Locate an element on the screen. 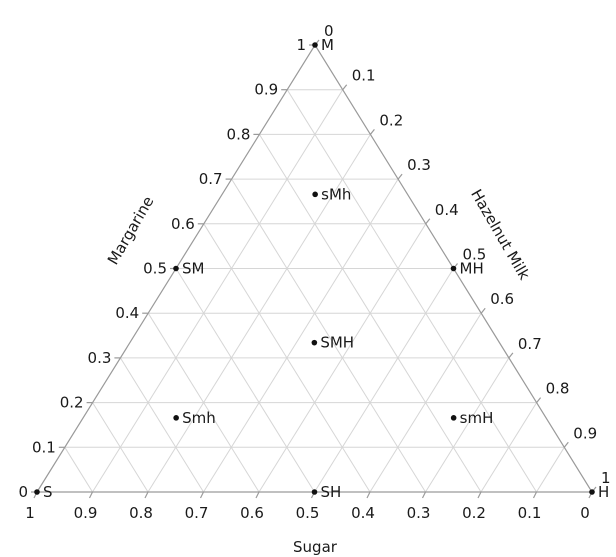 The width and height of the screenshot is (616, 557). tick-label-sugar: 0.4 is located at coordinates (363, 513).